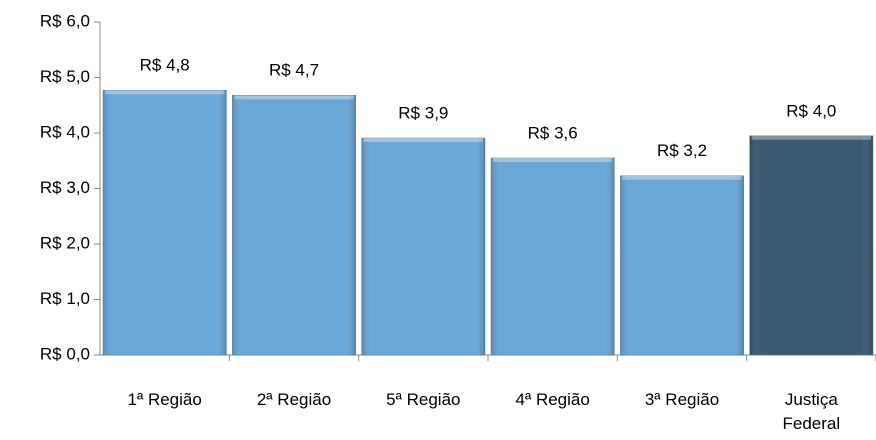  What do you see at coordinates (164, 399) in the screenshot?
I see `x-tick-label: 1ª Região` at bounding box center [164, 399].